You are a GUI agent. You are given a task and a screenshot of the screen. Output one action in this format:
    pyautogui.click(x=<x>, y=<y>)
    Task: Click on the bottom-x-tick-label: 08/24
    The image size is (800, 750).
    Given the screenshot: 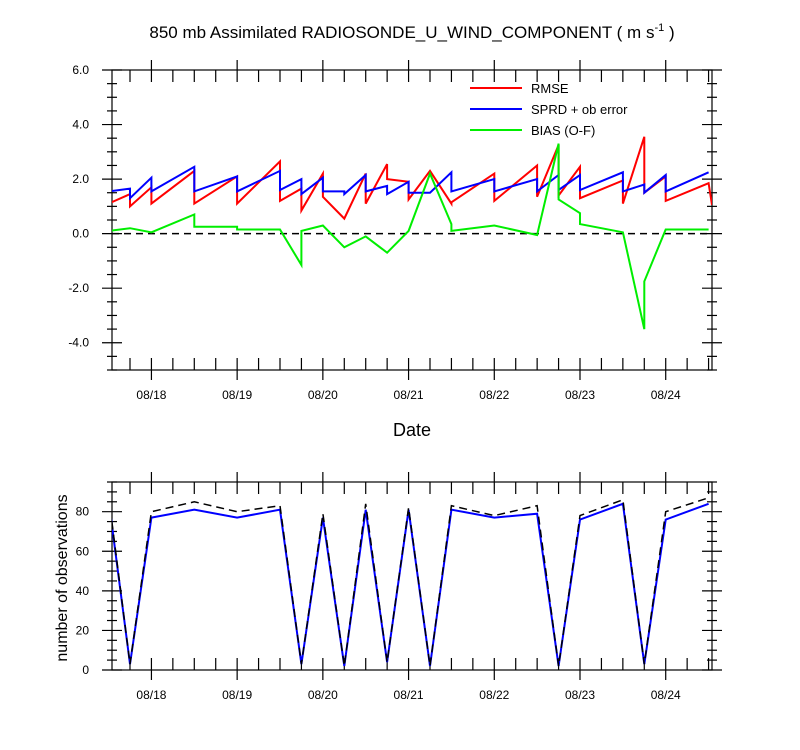 What is the action you would take?
    pyautogui.click(x=666, y=695)
    